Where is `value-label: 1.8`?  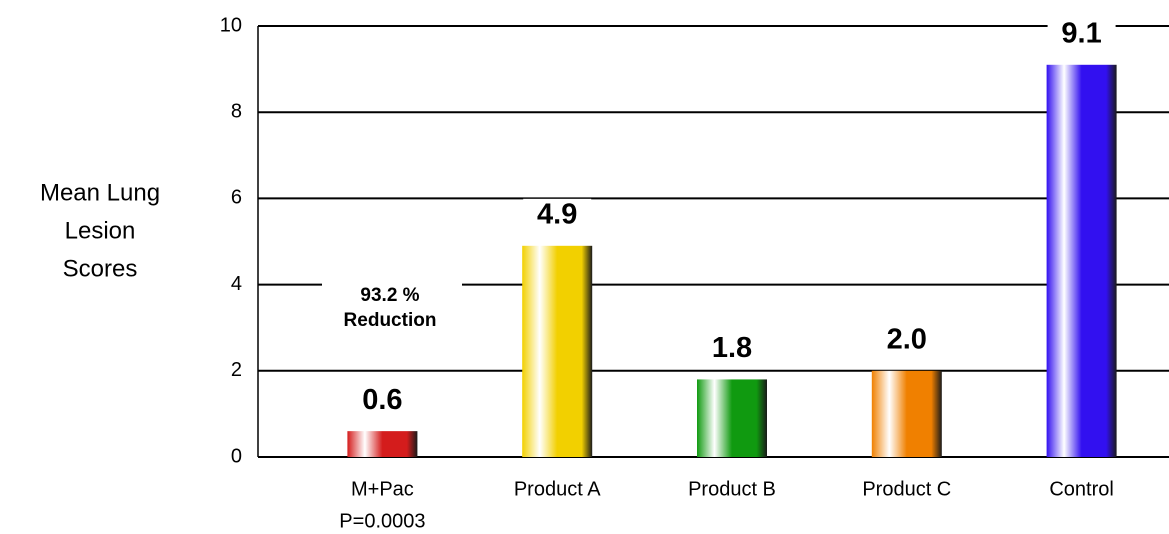 value-label: 1.8 is located at coordinates (732, 348).